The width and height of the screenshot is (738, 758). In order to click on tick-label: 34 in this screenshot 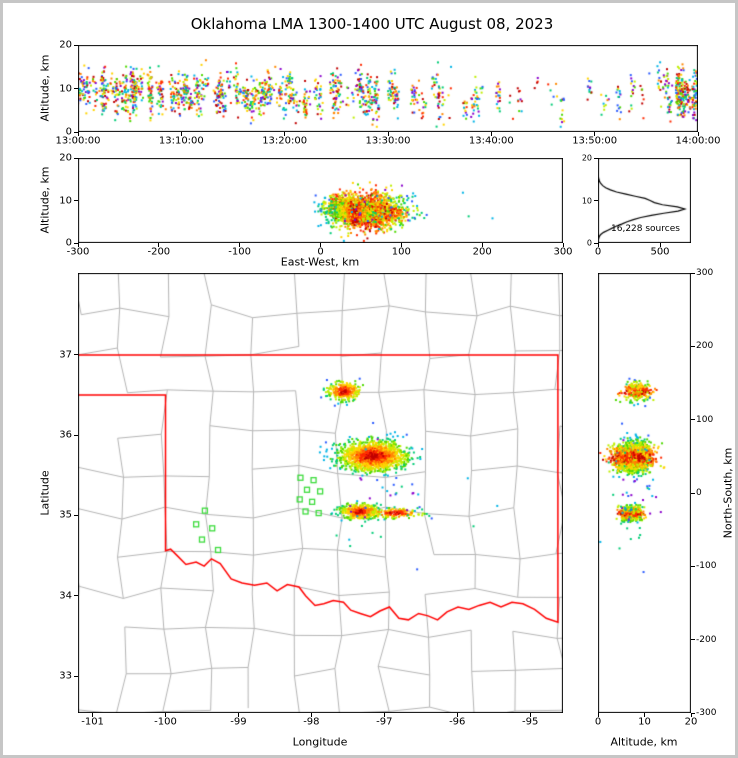, I will do `click(65, 596)`.